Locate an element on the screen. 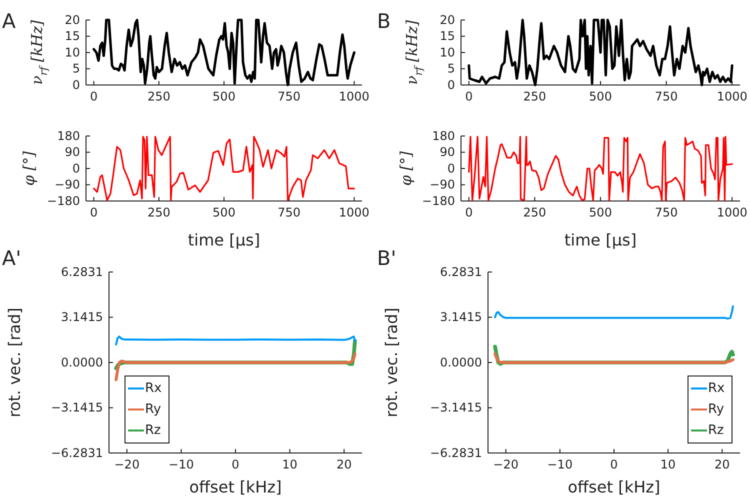  chart-title: A' is located at coordinates (12, 258).